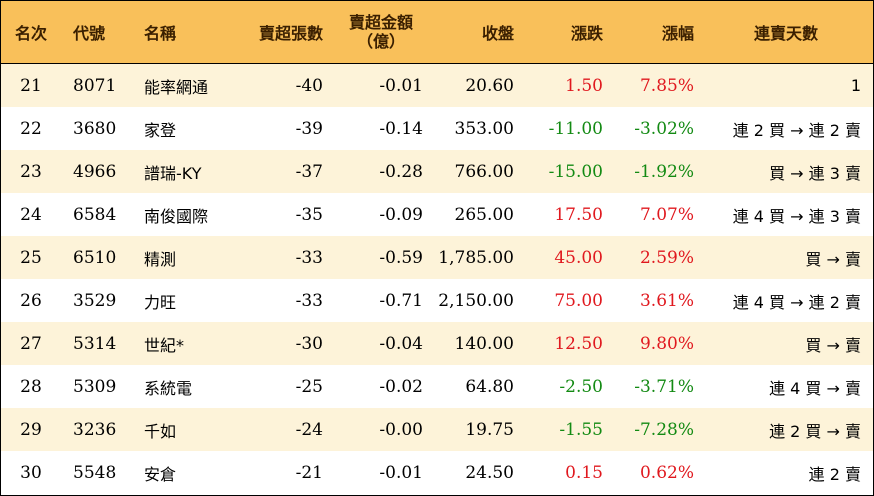 This screenshot has height=496, width=874. I want to click on change-pct-cell: 2.59%, so click(666, 257).